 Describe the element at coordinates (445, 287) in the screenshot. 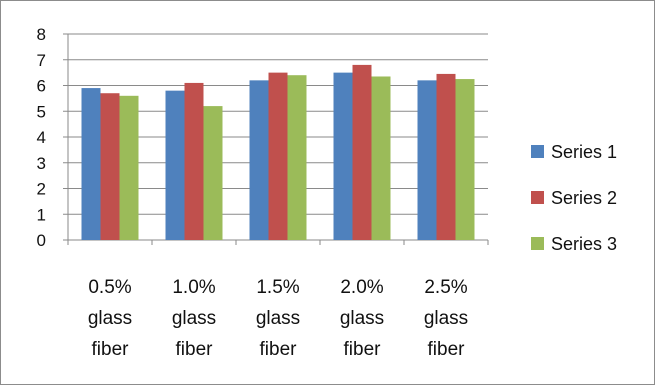

I see `x-category-label: 2.5%` at that location.